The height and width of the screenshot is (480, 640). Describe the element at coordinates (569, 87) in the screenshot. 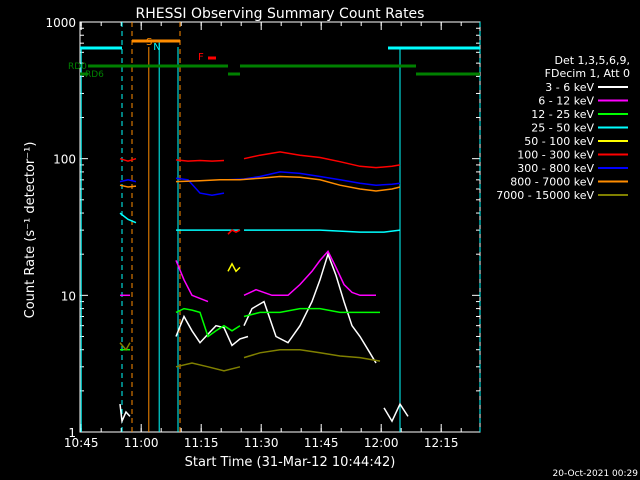

I see `legend-label: 3 - 6 keV` at that location.